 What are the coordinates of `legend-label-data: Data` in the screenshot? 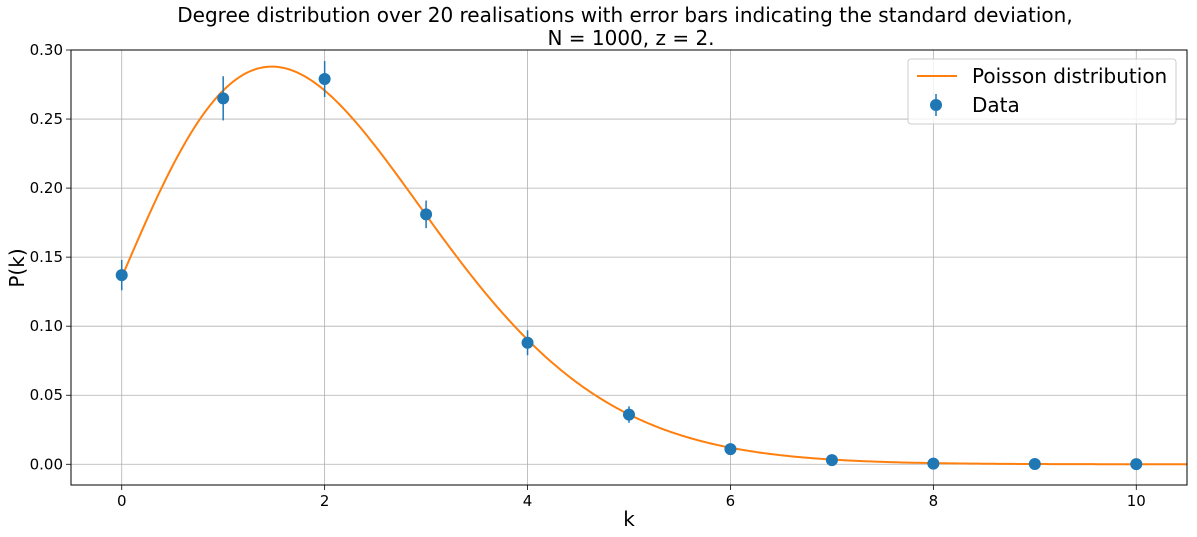 It's located at (996, 105).